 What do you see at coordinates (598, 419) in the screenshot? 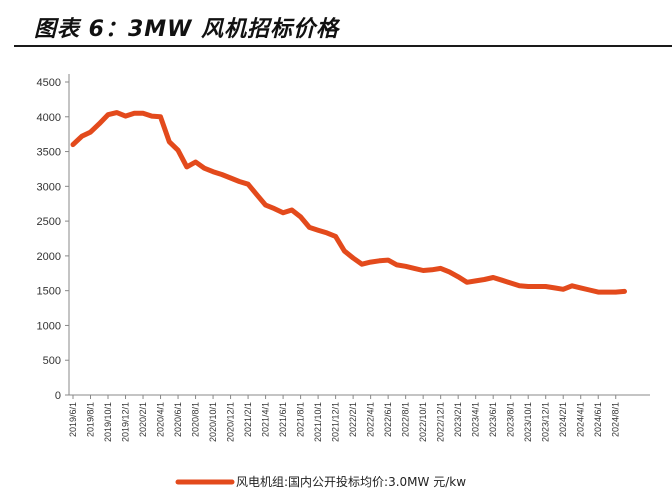
I see `x-tick-label: 2024/6/1` at bounding box center [598, 419].